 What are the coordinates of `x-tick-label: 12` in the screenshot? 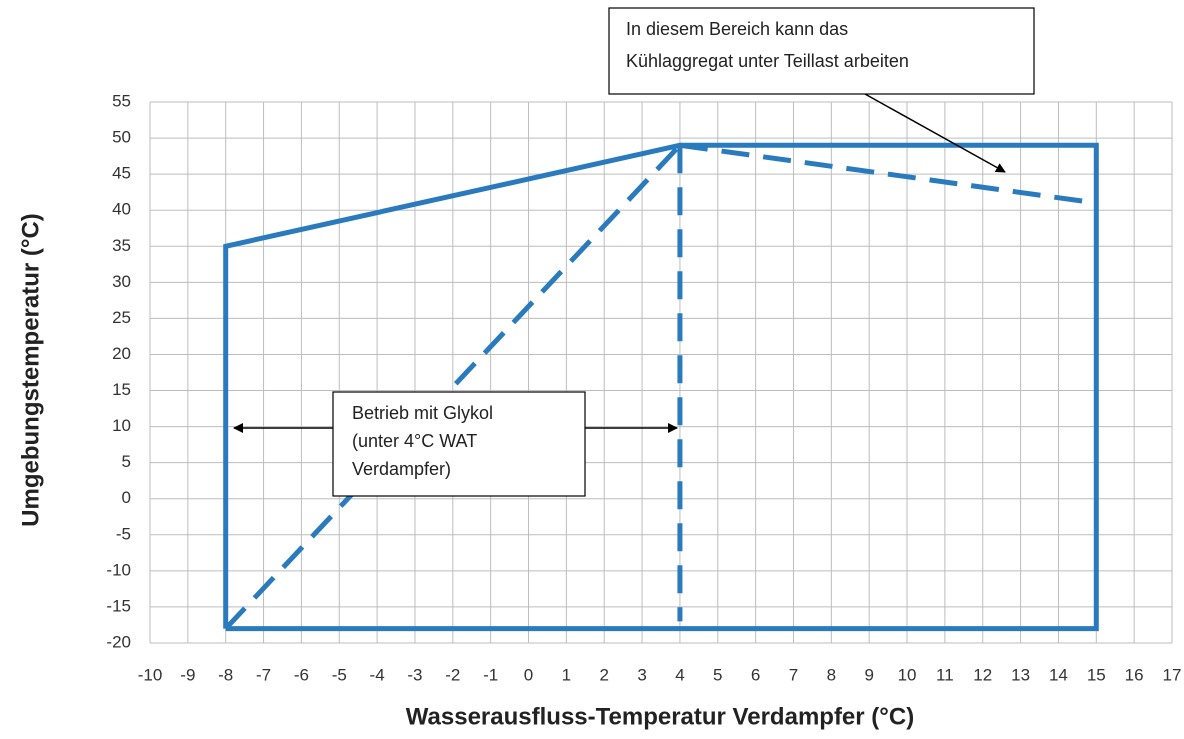 It's located at (982, 674).